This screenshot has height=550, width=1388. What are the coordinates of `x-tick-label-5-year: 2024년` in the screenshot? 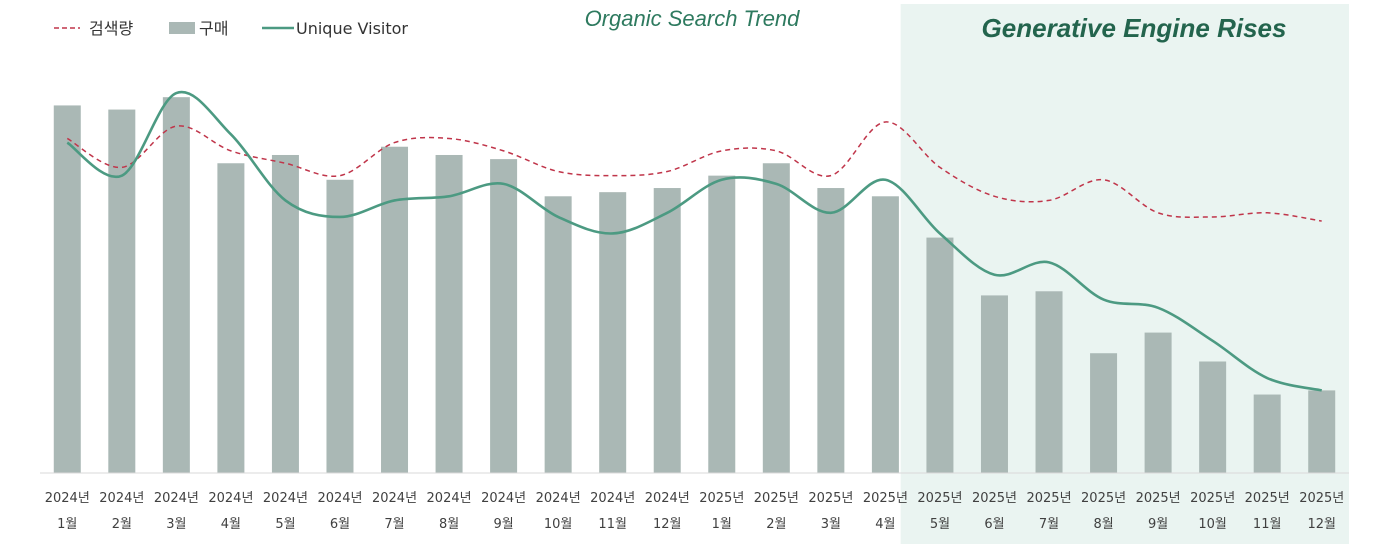 It's located at (285, 498).